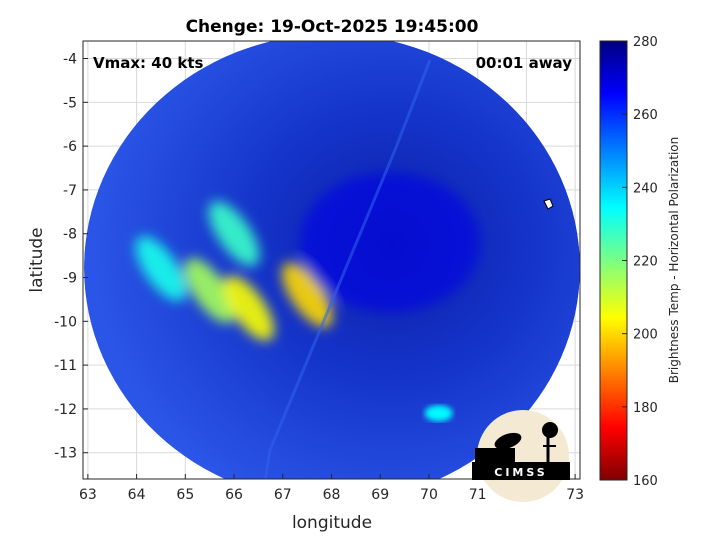 This screenshot has width=720, height=540. I want to click on y-tick-label: -6, so click(70, 147).